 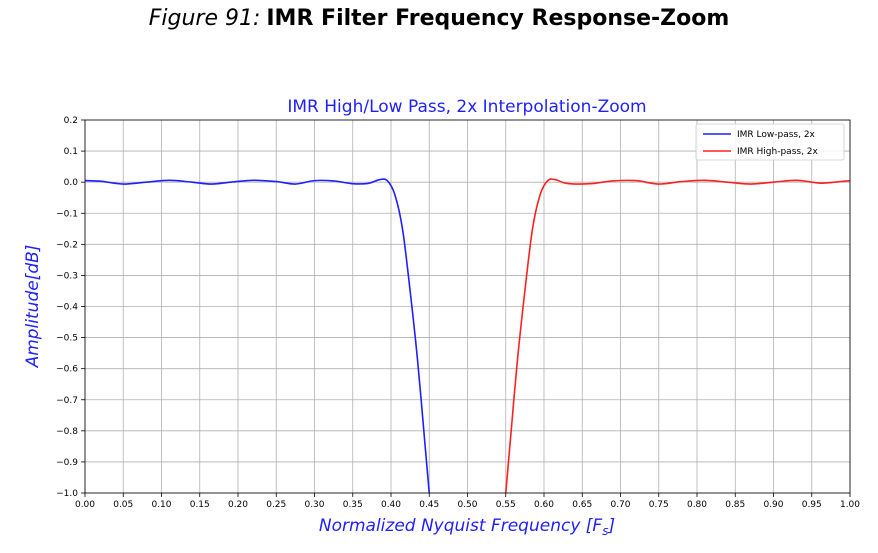 What do you see at coordinates (659, 505) in the screenshot?
I see `x-tick-label: 0.75` at bounding box center [659, 505].